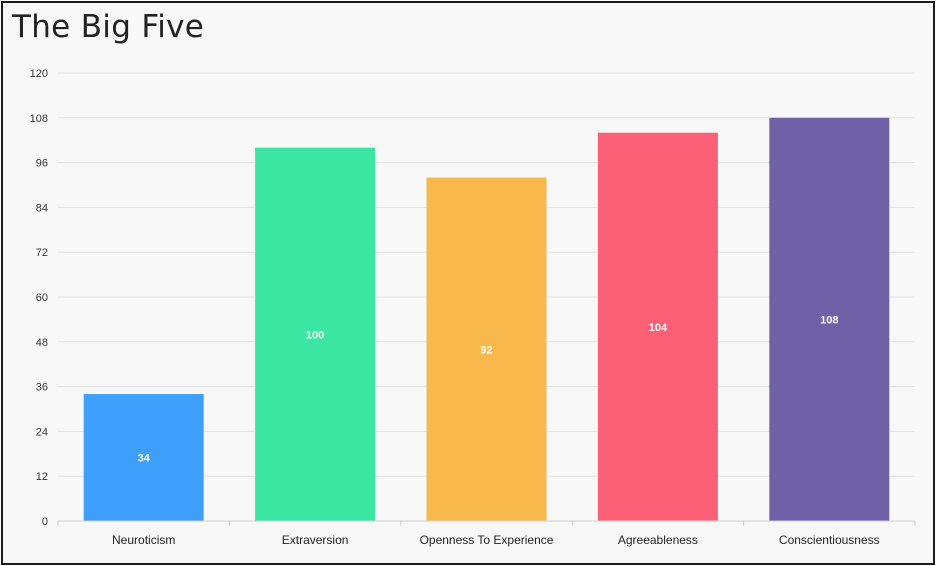 The image size is (936, 566). I want to click on x-tick-label: Openness To Experience, so click(487, 540).